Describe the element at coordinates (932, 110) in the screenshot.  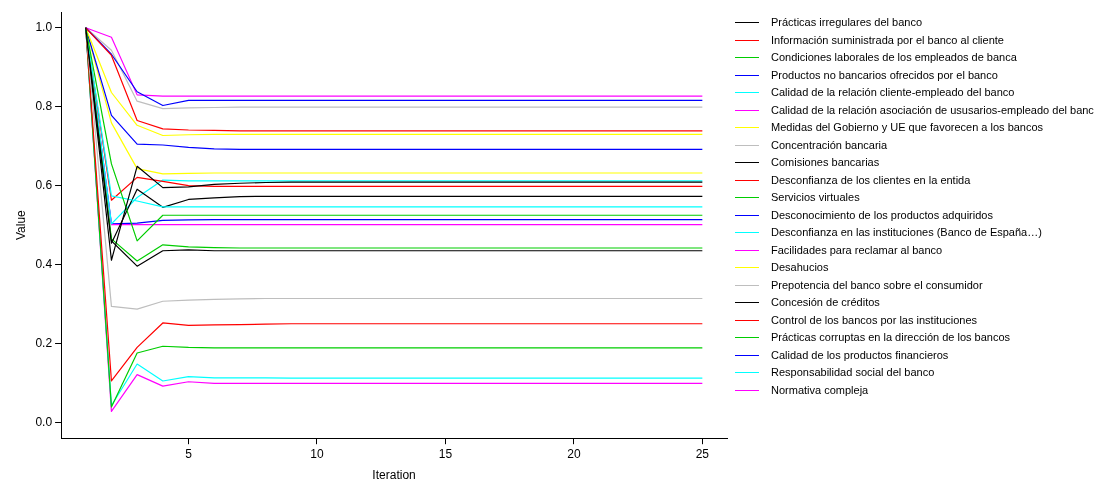
I see `legend-label: Calidad de la relación asociación de ususarios-empleado del banc` at that location.